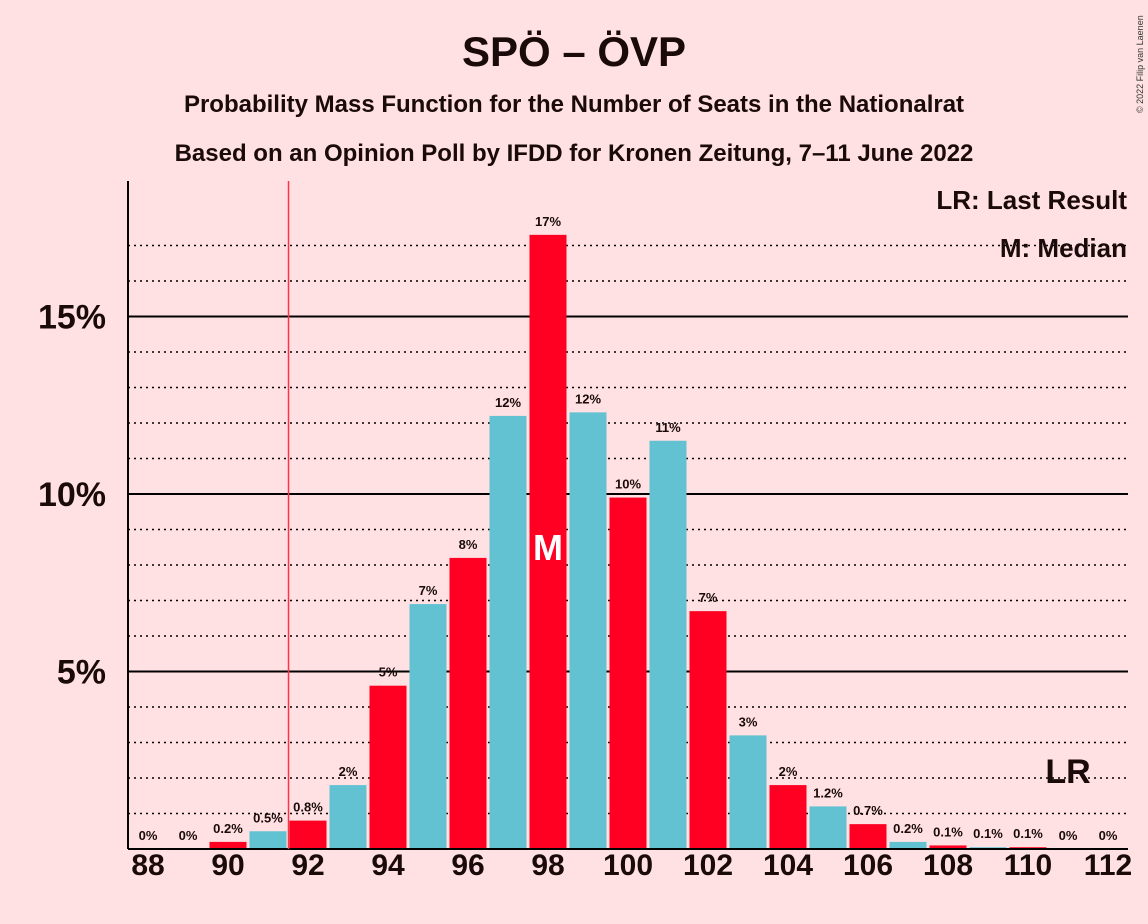  Describe the element at coordinates (268, 817) in the screenshot. I see `bar-value-label: 0.5%` at that location.